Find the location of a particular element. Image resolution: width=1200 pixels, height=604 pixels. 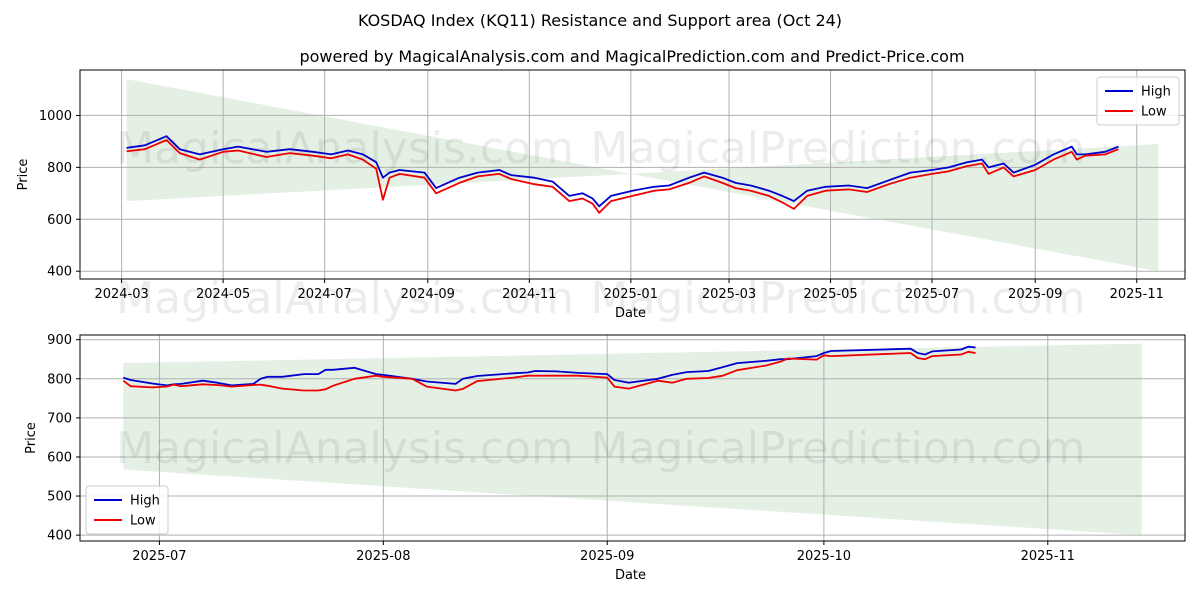

x-tick-label: 2025-03 is located at coordinates (729, 294).